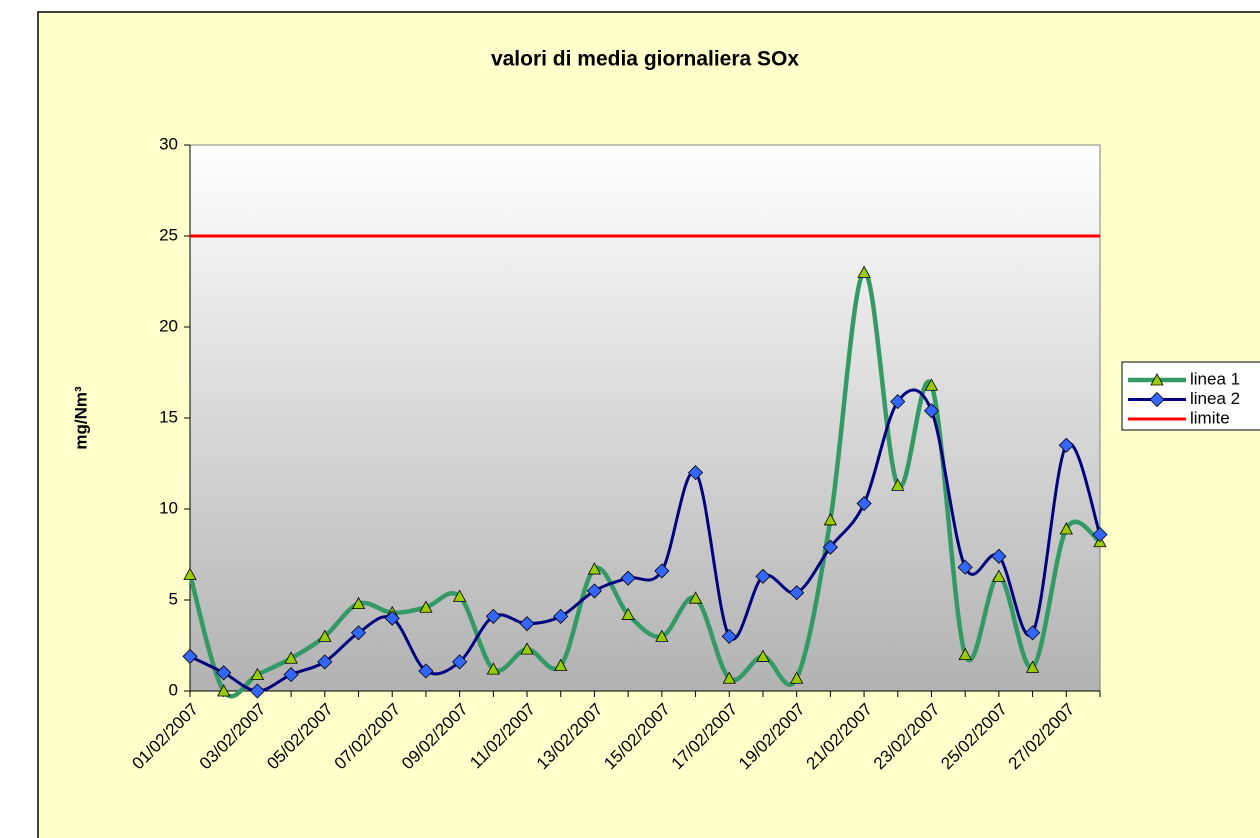 This screenshot has height=838, width=1260. Describe the element at coordinates (168, 325) in the screenshot. I see `y-tick-label: 20` at that location.